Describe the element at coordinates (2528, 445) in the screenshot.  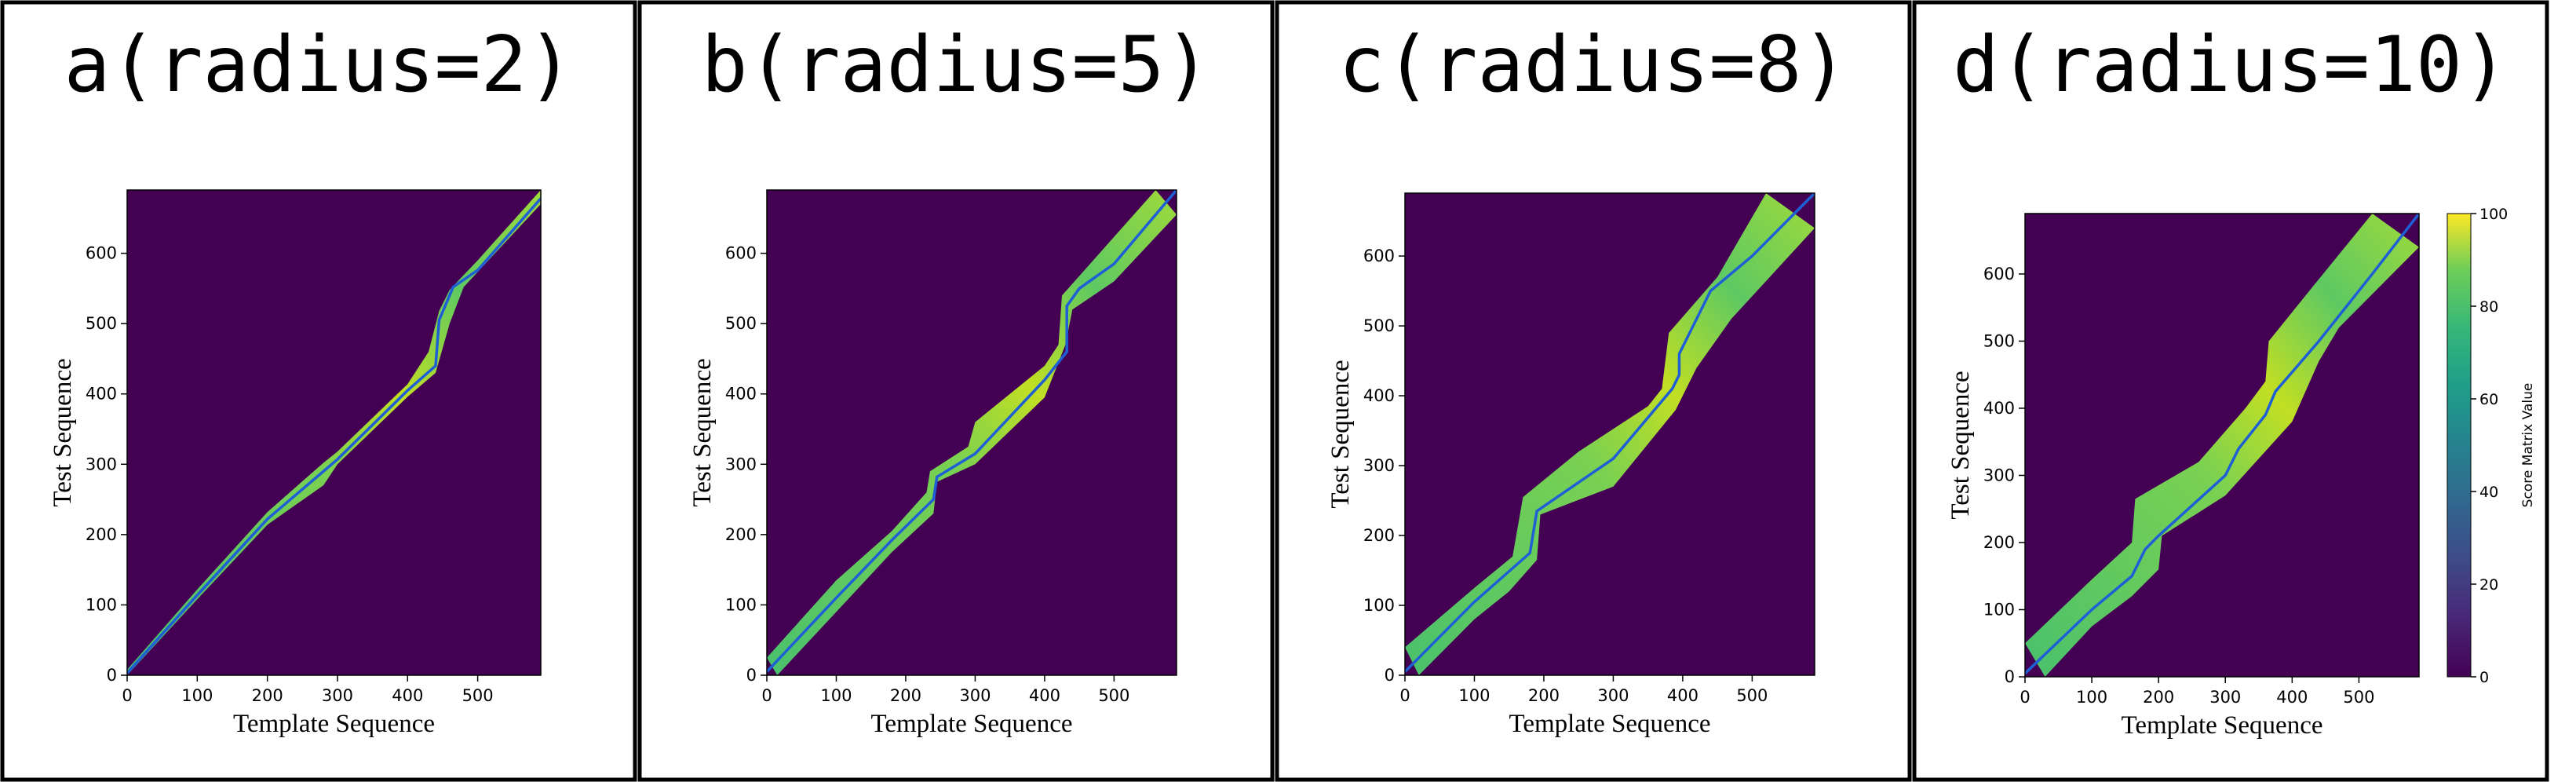
I see `colorbar-label: Score Matrix Value` at that location.